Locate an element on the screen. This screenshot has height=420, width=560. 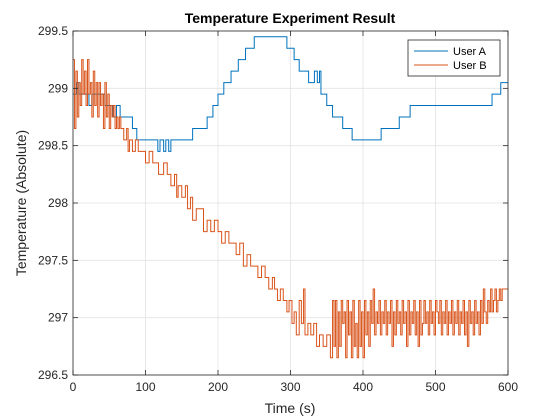
y-tick-label: 299.5 is located at coordinates (53, 31).